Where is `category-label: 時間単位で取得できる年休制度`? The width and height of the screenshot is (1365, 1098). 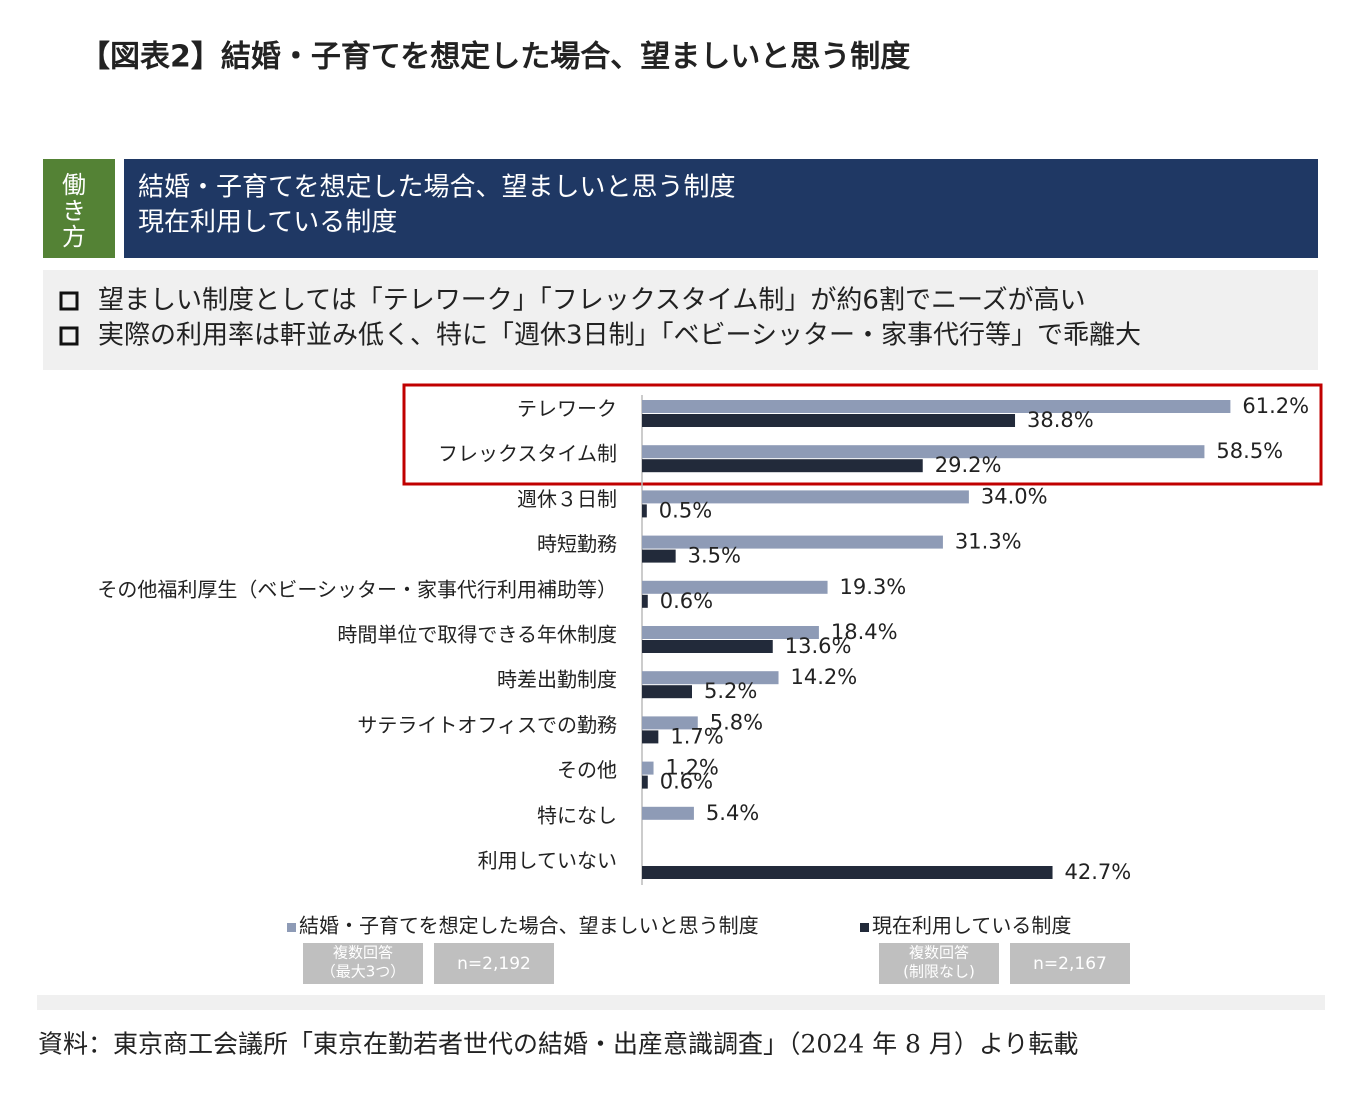
category-label: 時間単位で取得できる年休制度 is located at coordinates (477, 635).